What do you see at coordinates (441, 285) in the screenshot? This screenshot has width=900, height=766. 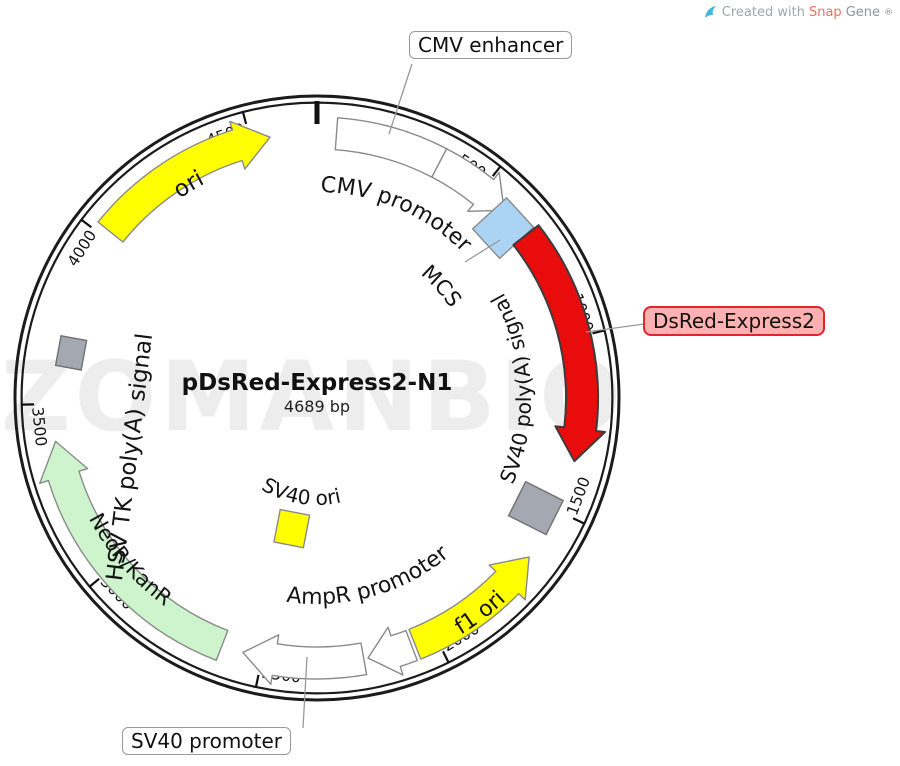 I see `mcs-curved-label: MCS` at bounding box center [441, 285].